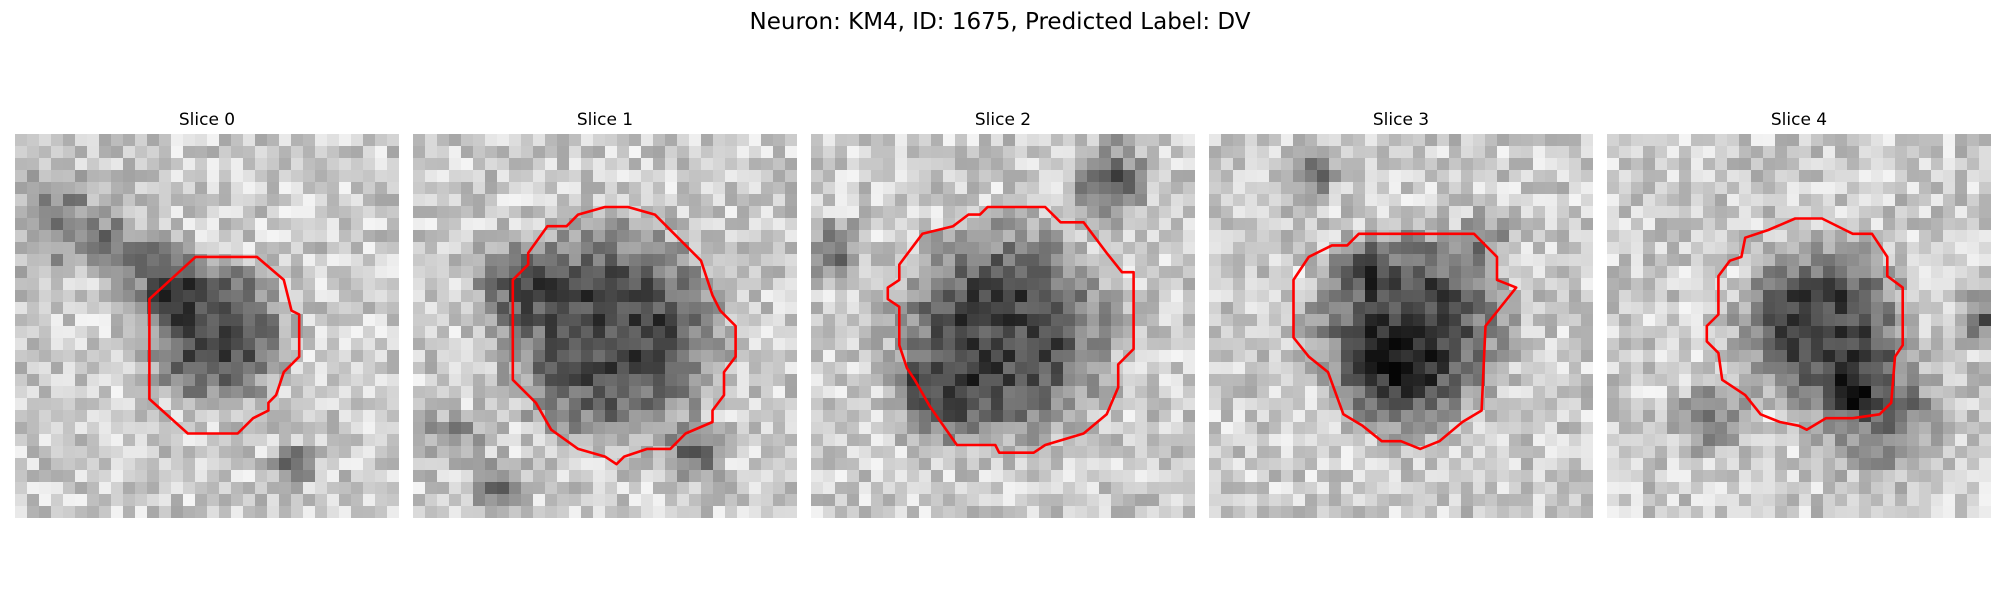 The image size is (2000, 600). I want to click on panel-title: Slice 3, so click(1401, 120).